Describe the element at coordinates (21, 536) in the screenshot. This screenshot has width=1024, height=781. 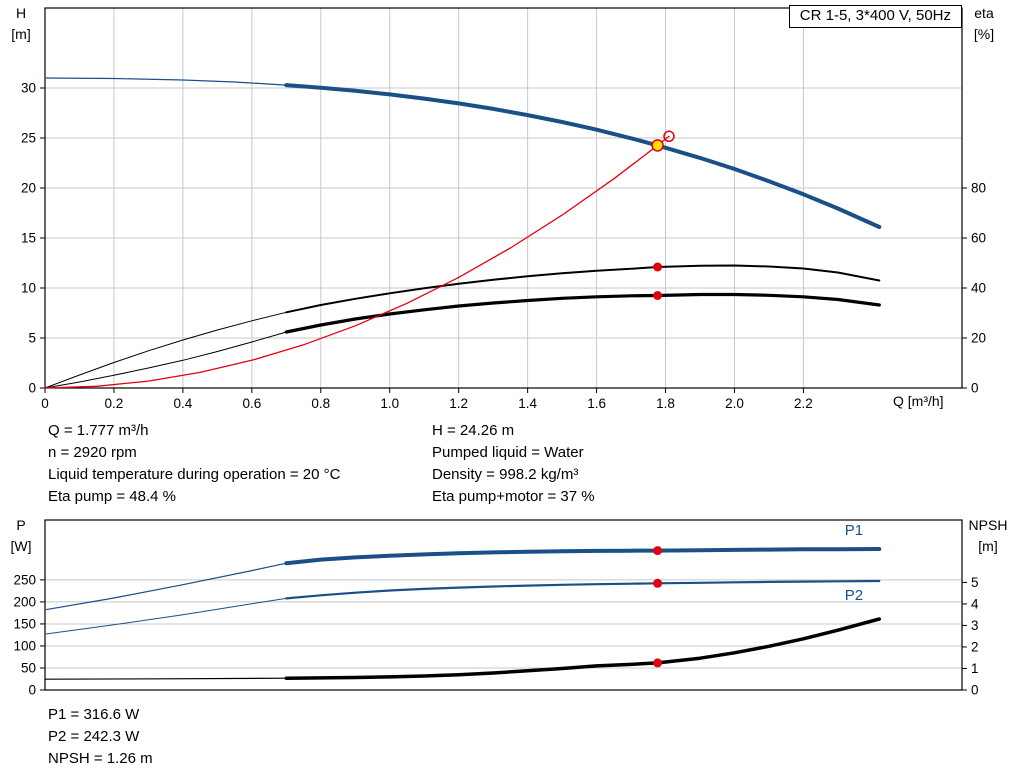
I see `power-axis-title: P [W]` at that location.